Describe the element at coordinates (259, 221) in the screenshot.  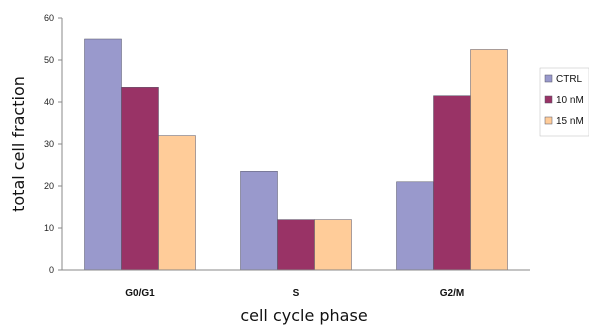
I see `bar-ctrl-s` at that location.